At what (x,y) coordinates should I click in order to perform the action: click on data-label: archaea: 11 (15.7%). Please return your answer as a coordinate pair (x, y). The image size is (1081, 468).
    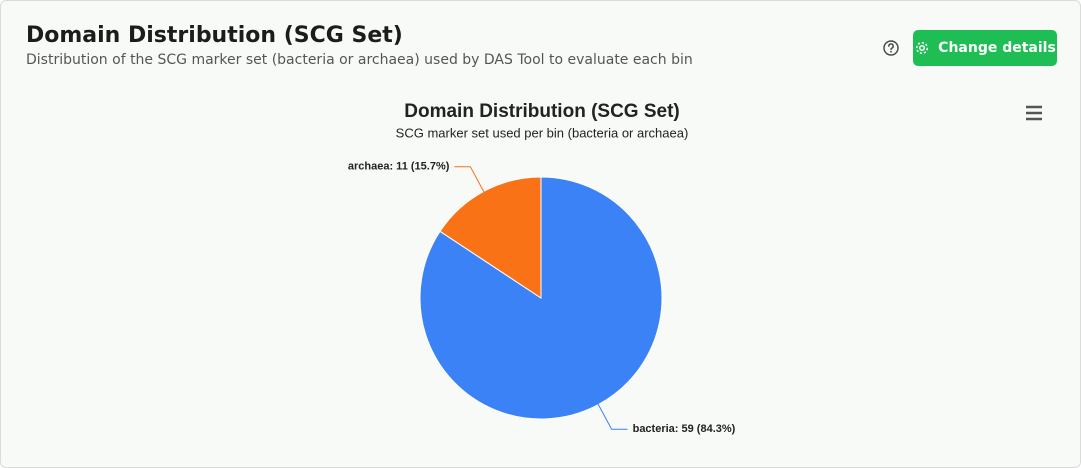
    Looking at the image, I should click on (399, 167).